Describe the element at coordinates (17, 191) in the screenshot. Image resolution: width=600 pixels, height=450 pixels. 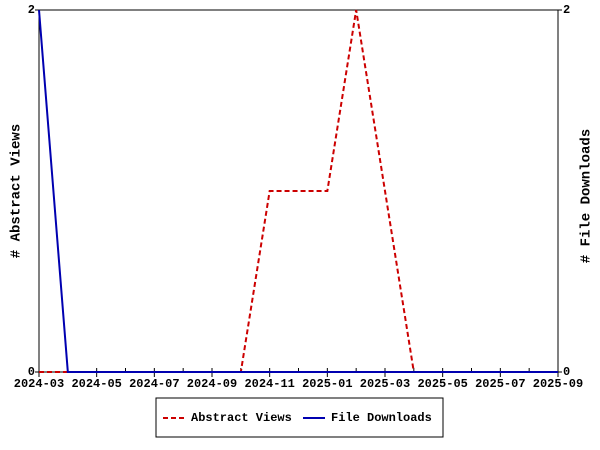
I see `y-axis-label: # Abstract Views` at that location.